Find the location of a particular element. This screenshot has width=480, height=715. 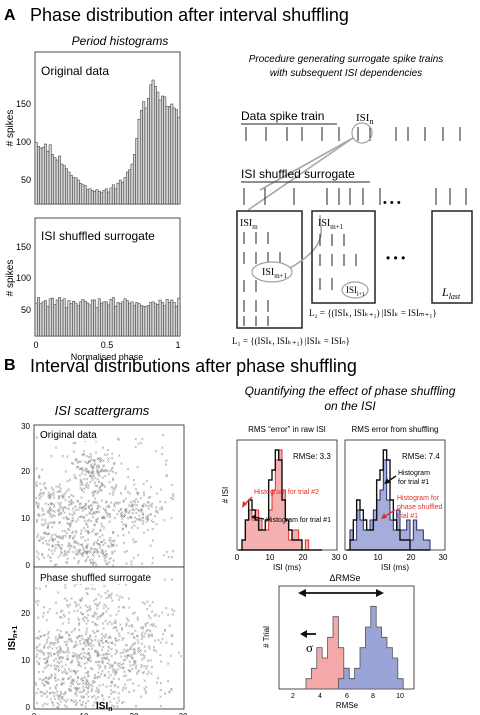

dots-2: • • • is located at coordinates (395, 258).